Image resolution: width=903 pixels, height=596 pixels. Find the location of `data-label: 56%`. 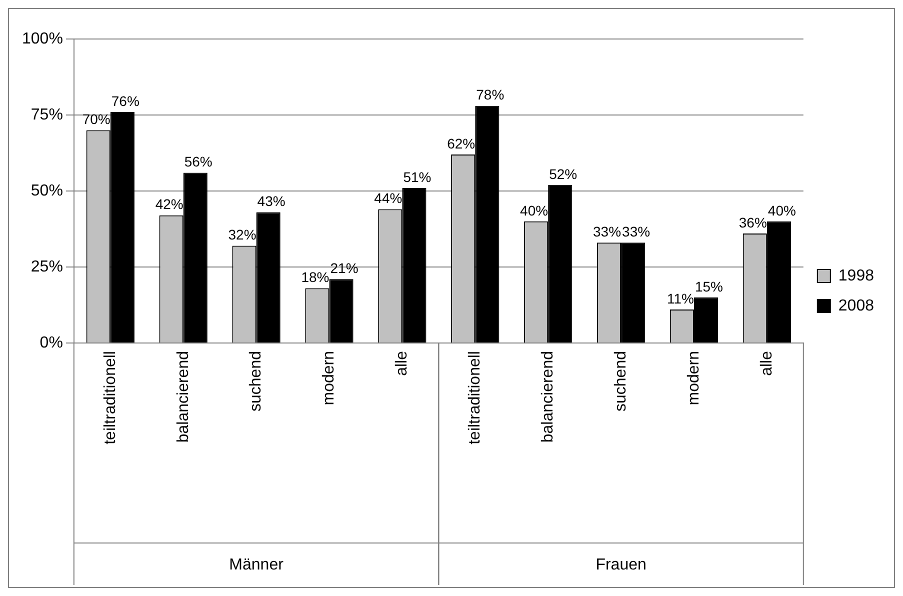

data-label: 56% is located at coordinates (198, 162).